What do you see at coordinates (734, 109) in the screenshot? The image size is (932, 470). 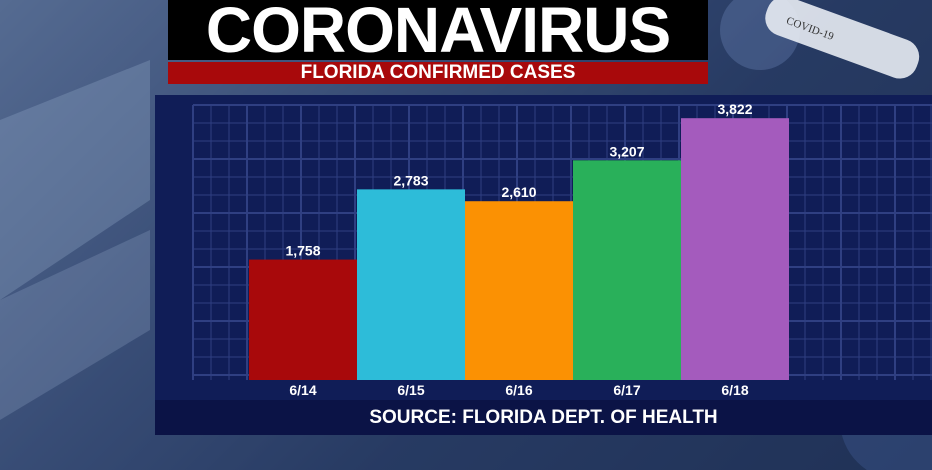 I see `value-label: 3,822` at bounding box center [734, 109].